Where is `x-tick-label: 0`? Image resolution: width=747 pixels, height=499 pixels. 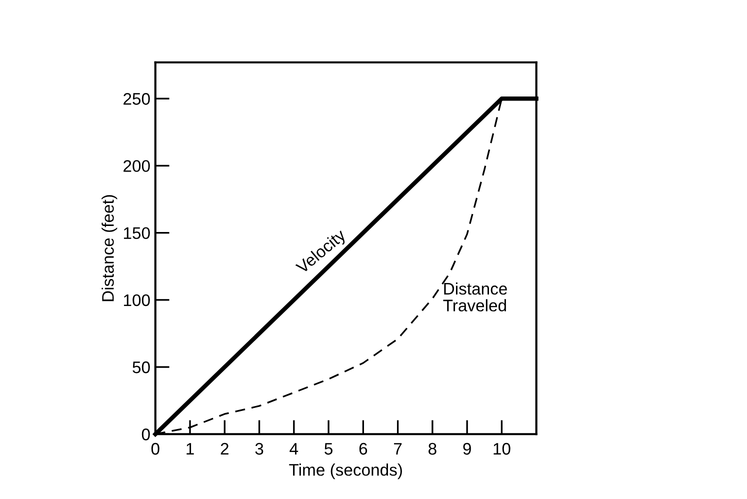
x-tick-label: 0 is located at coordinates (155, 448).